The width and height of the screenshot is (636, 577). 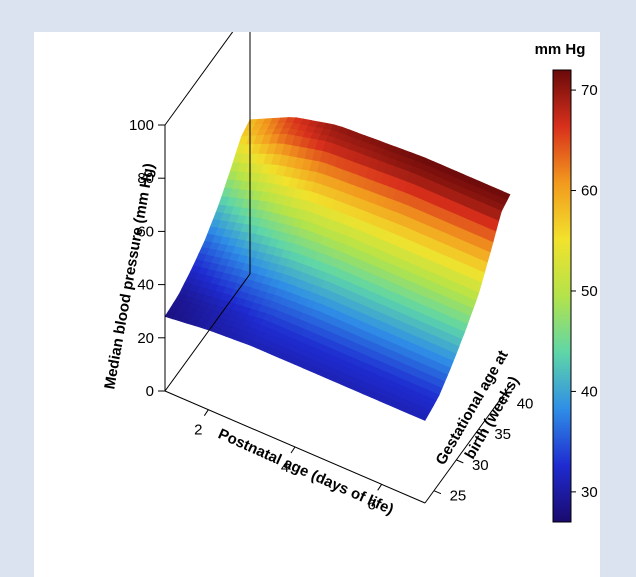 What do you see at coordinates (458, 496) in the screenshot?
I see `y-tick-label: 25` at bounding box center [458, 496].